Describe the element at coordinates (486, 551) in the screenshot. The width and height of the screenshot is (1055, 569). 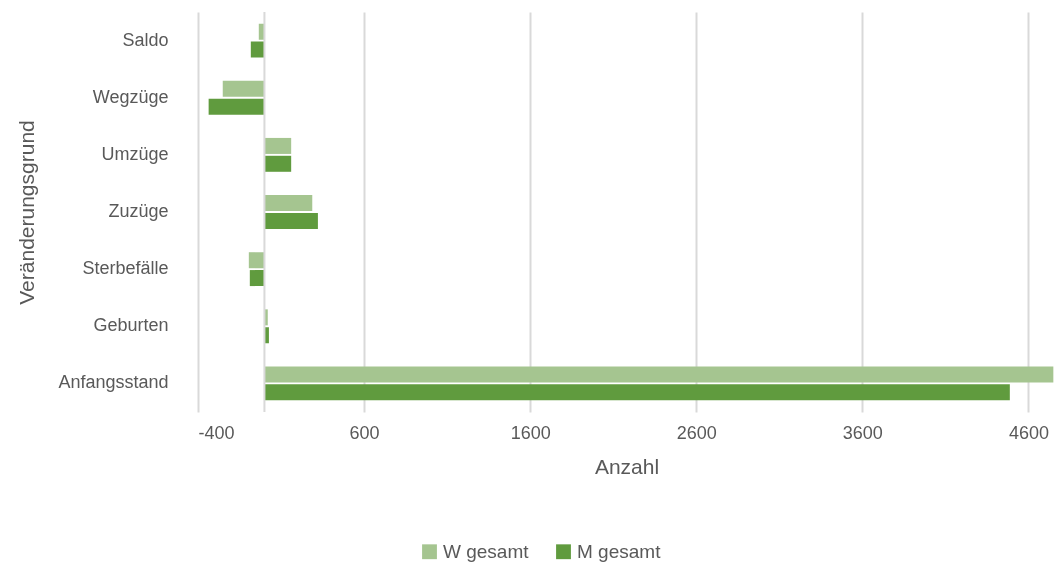
I see `legend-label: W gesamt` at that location.